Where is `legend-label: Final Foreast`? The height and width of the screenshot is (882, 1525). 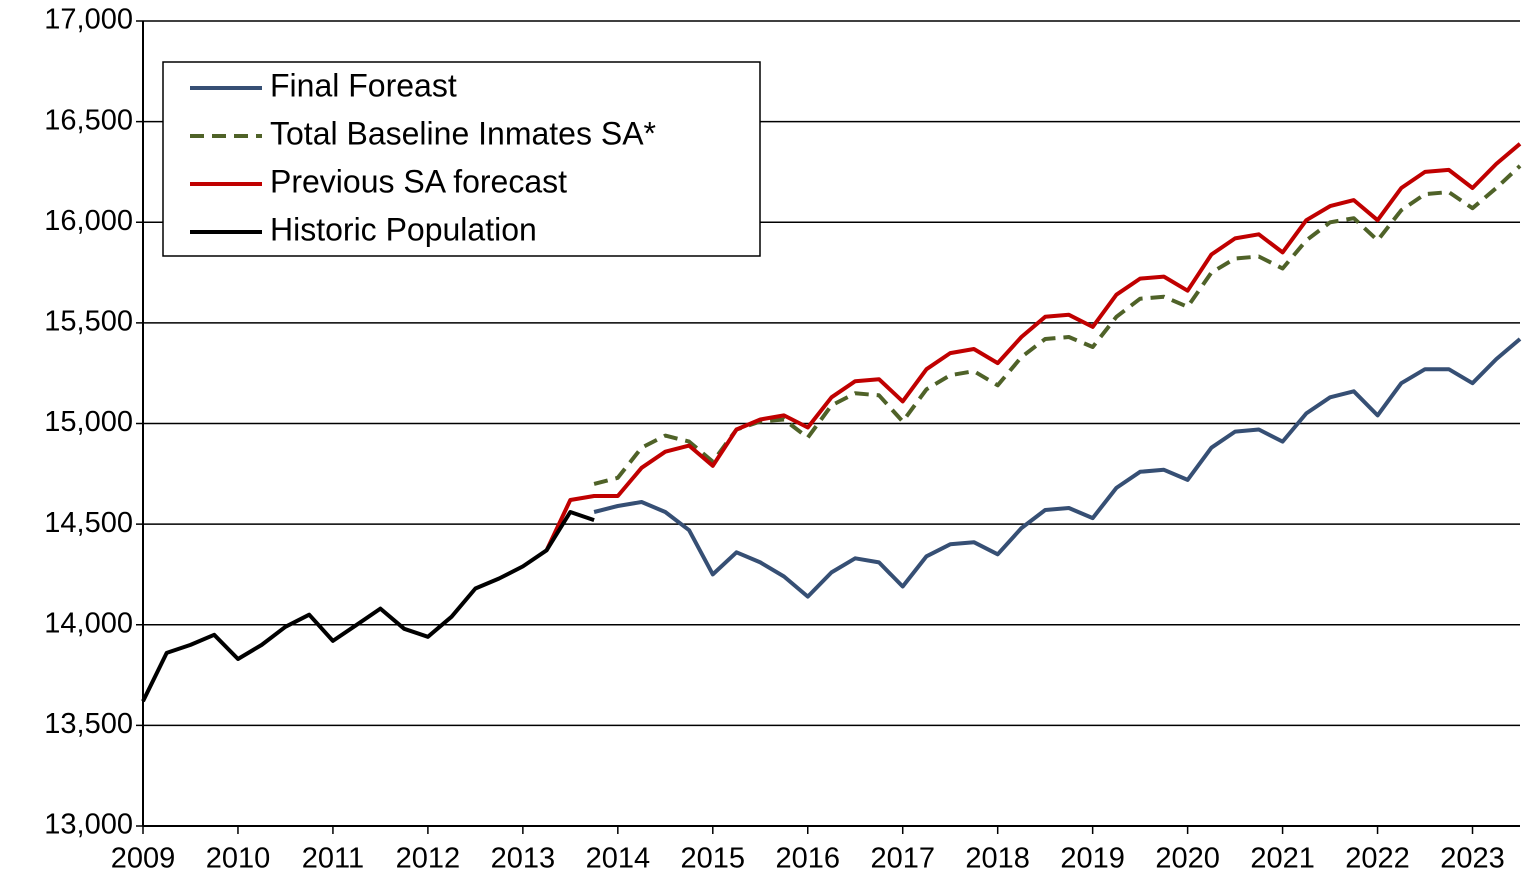 legend-label: Final Foreast is located at coordinates (363, 85).